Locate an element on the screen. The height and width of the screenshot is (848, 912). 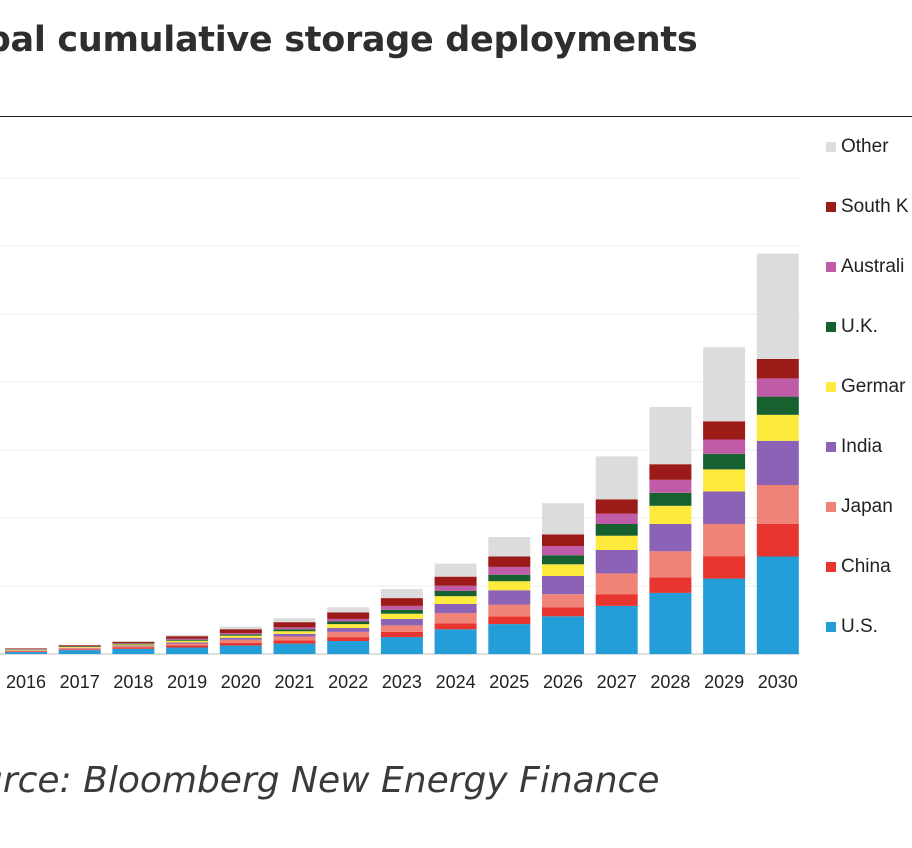
bar-segment-other-2027 is located at coordinates (616, 478).